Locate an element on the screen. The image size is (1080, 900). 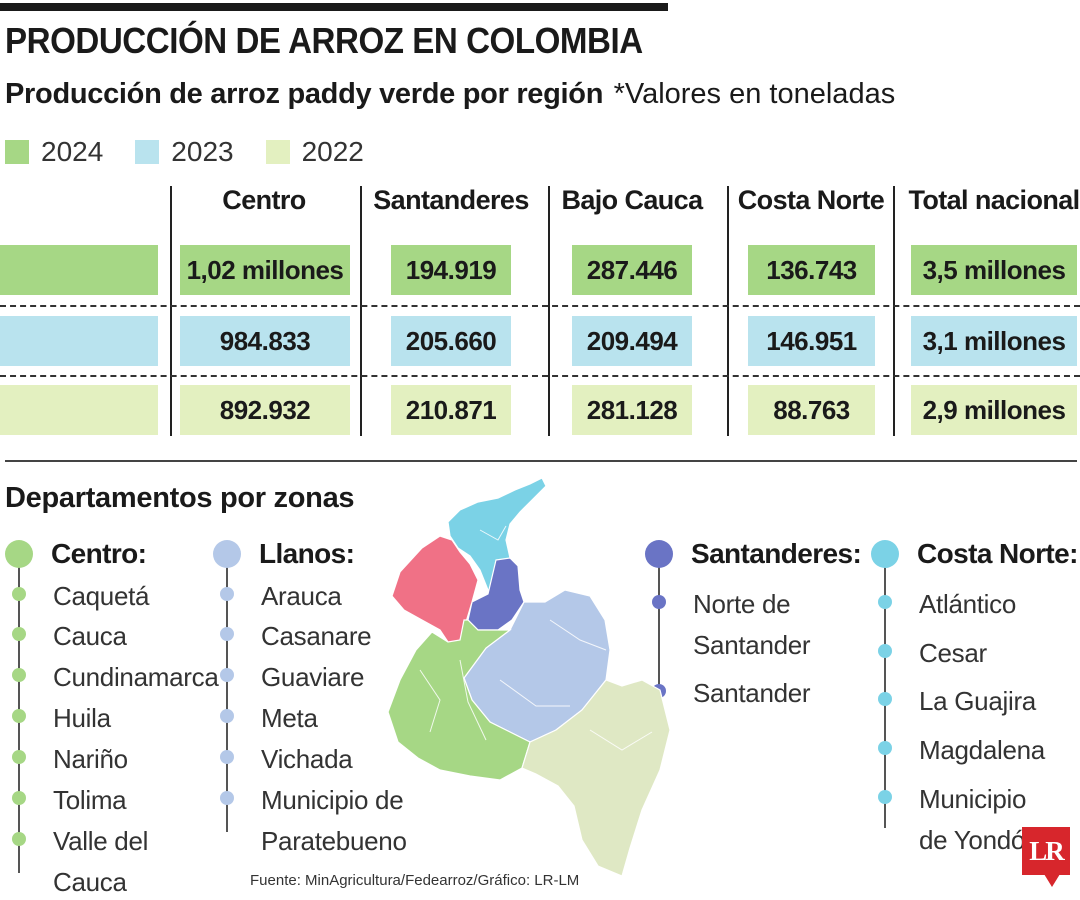
zone-item: Valle del Cauca is located at coordinates (76, 860).